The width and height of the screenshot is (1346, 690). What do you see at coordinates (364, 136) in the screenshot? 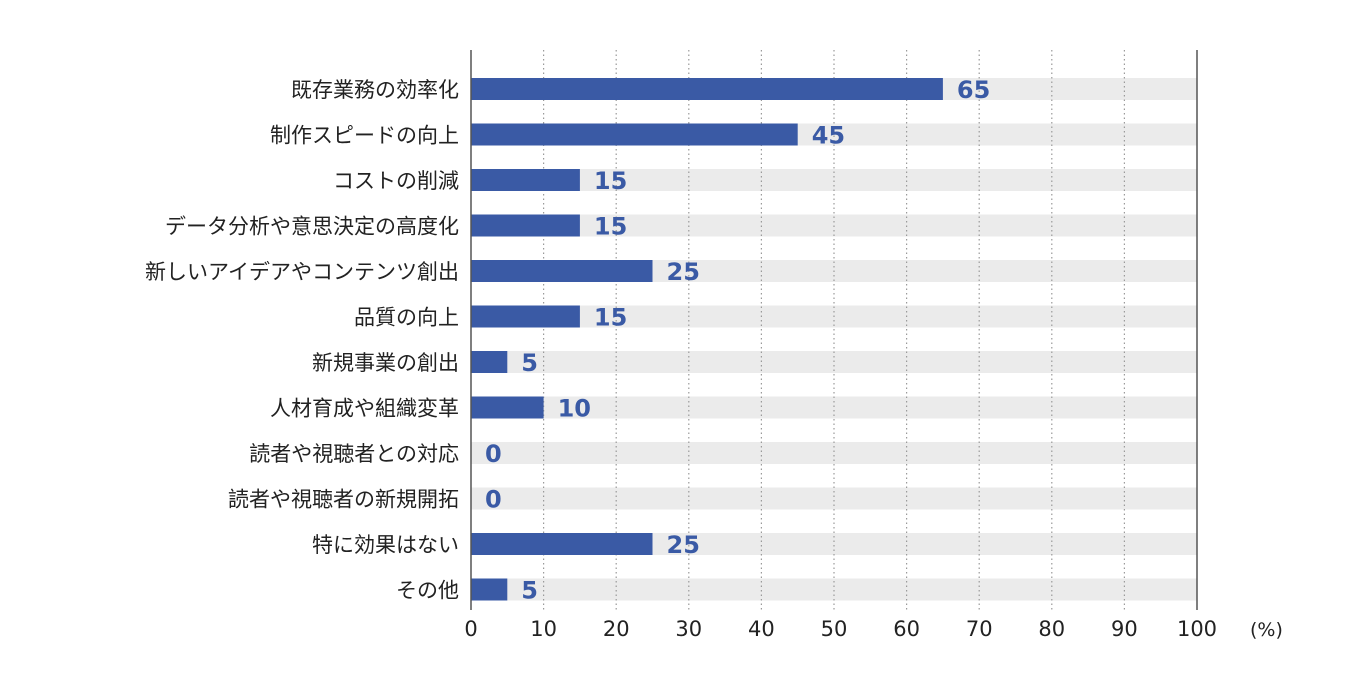
I see `category-label: 制作スピードの向上` at bounding box center [364, 136].